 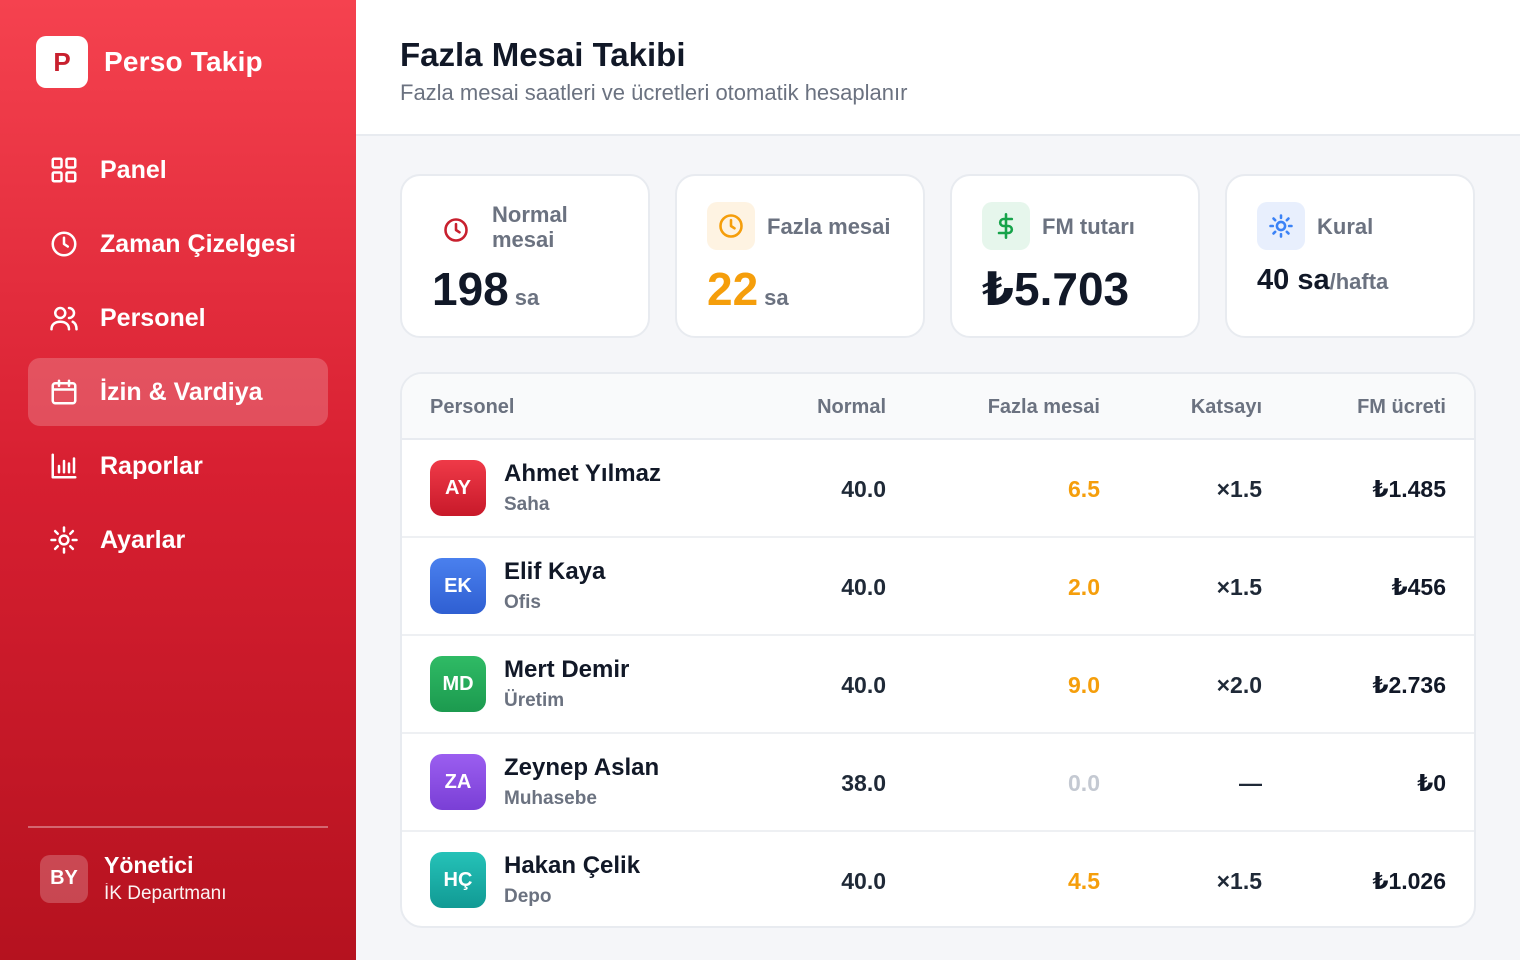 What do you see at coordinates (1043, 407) in the screenshot?
I see `column-header-overtime: Fazla mesai` at bounding box center [1043, 407].